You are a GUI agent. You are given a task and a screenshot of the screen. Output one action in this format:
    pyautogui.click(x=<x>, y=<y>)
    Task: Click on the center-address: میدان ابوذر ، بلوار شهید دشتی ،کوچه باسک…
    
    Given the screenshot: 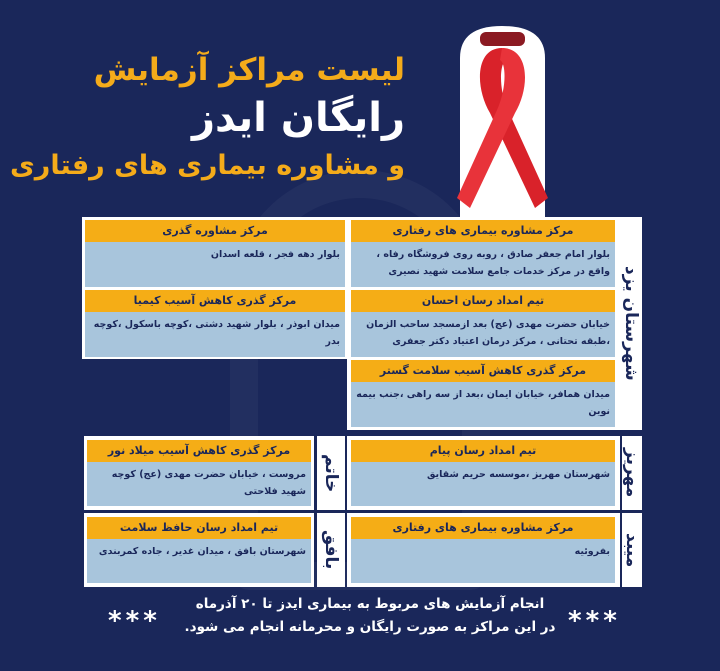 What is the action you would take?
    pyautogui.click(x=216, y=333)
    